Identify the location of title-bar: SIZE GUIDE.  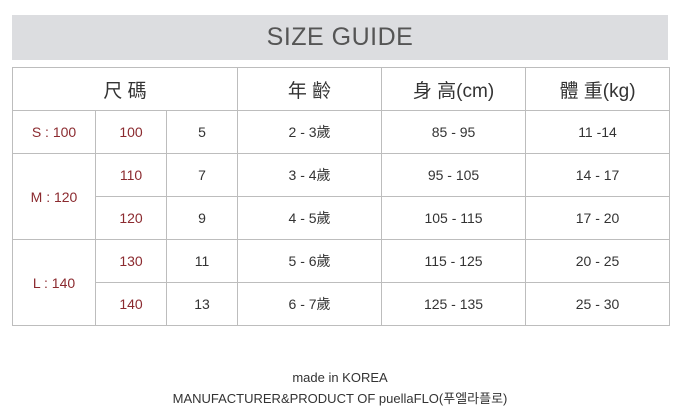
(340, 37).